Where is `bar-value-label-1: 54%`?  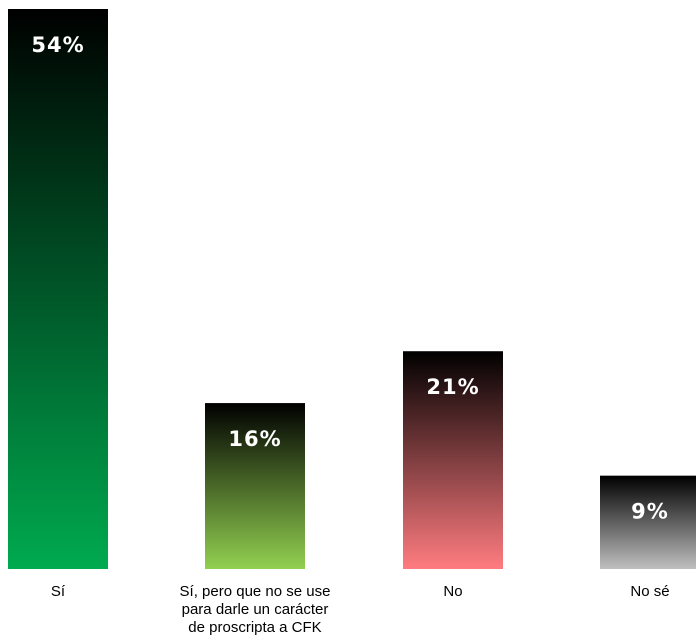
bar-value-label-1: 54% is located at coordinates (57, 45).